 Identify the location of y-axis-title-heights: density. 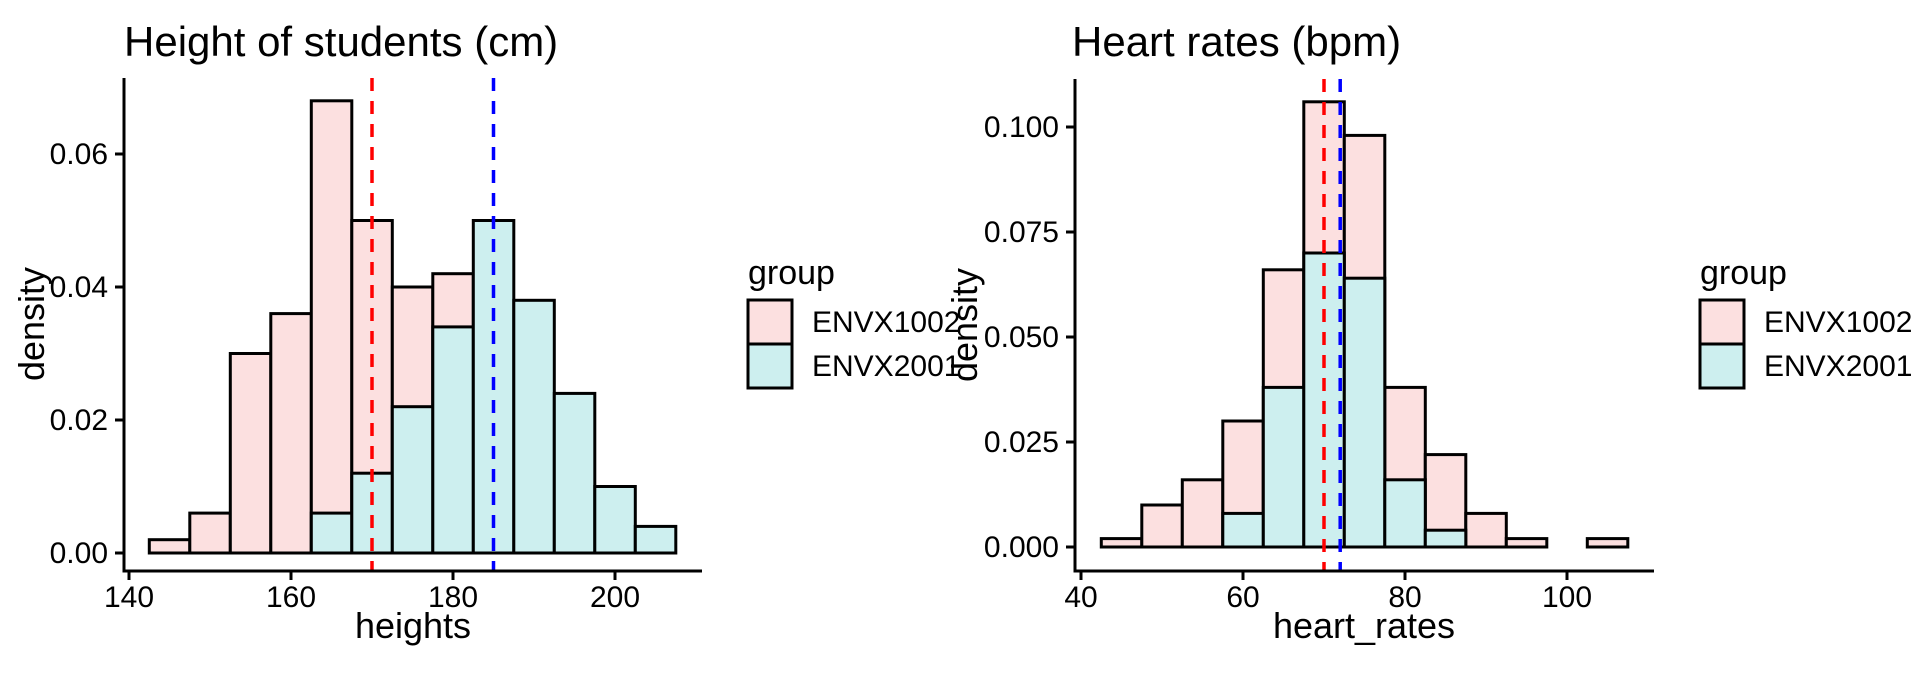
(31, 324).